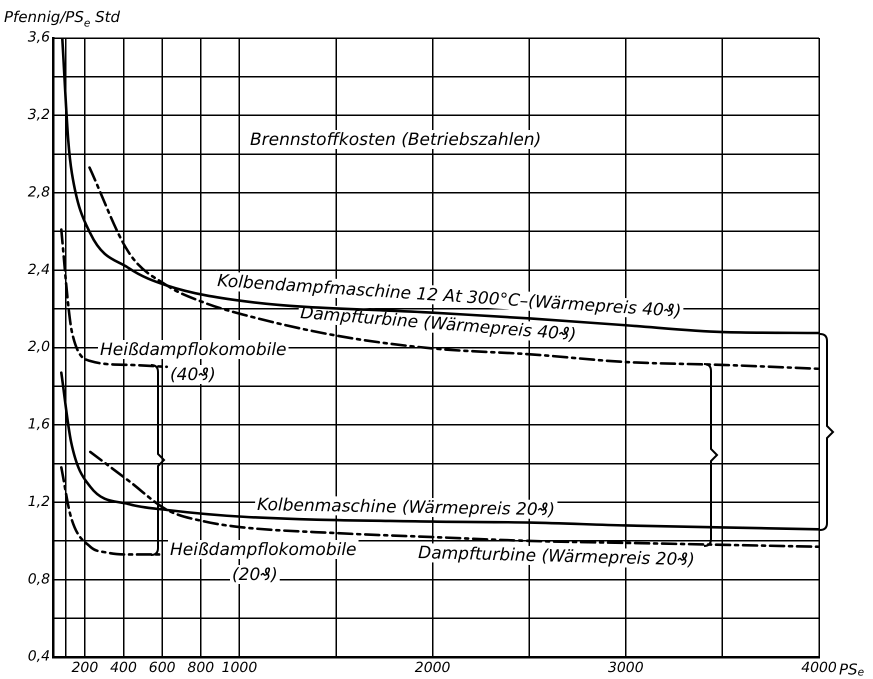  Describe the element at coordinates (851, 669) in the screenshot. I see `x-axis-title: PSe` at that location.